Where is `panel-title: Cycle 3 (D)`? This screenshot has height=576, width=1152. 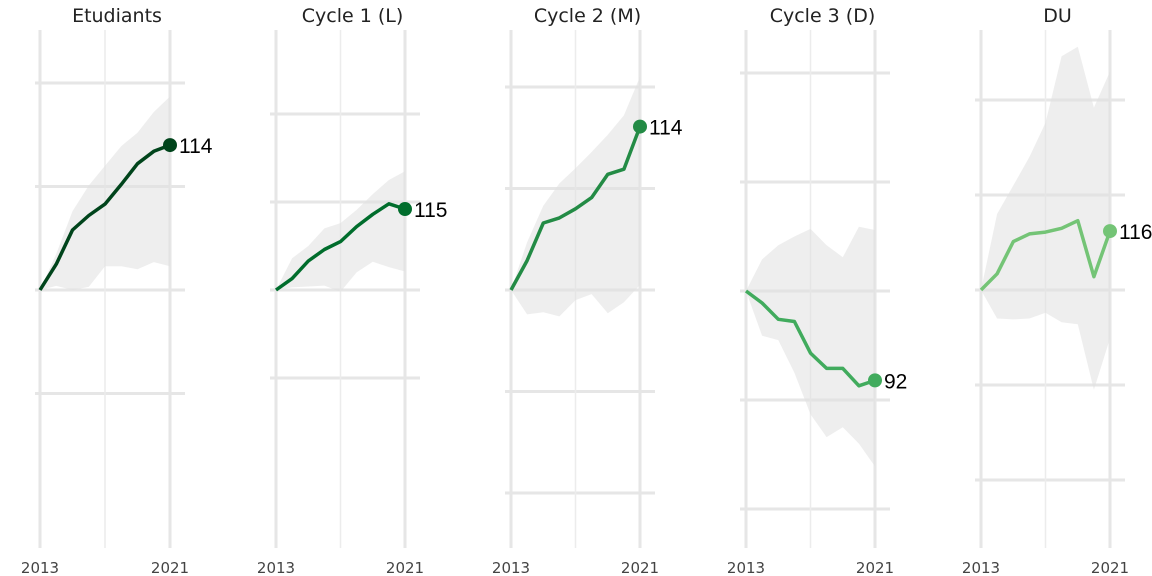 panel-title: Cycle 3 (D) is located at coordinates (823, 16).